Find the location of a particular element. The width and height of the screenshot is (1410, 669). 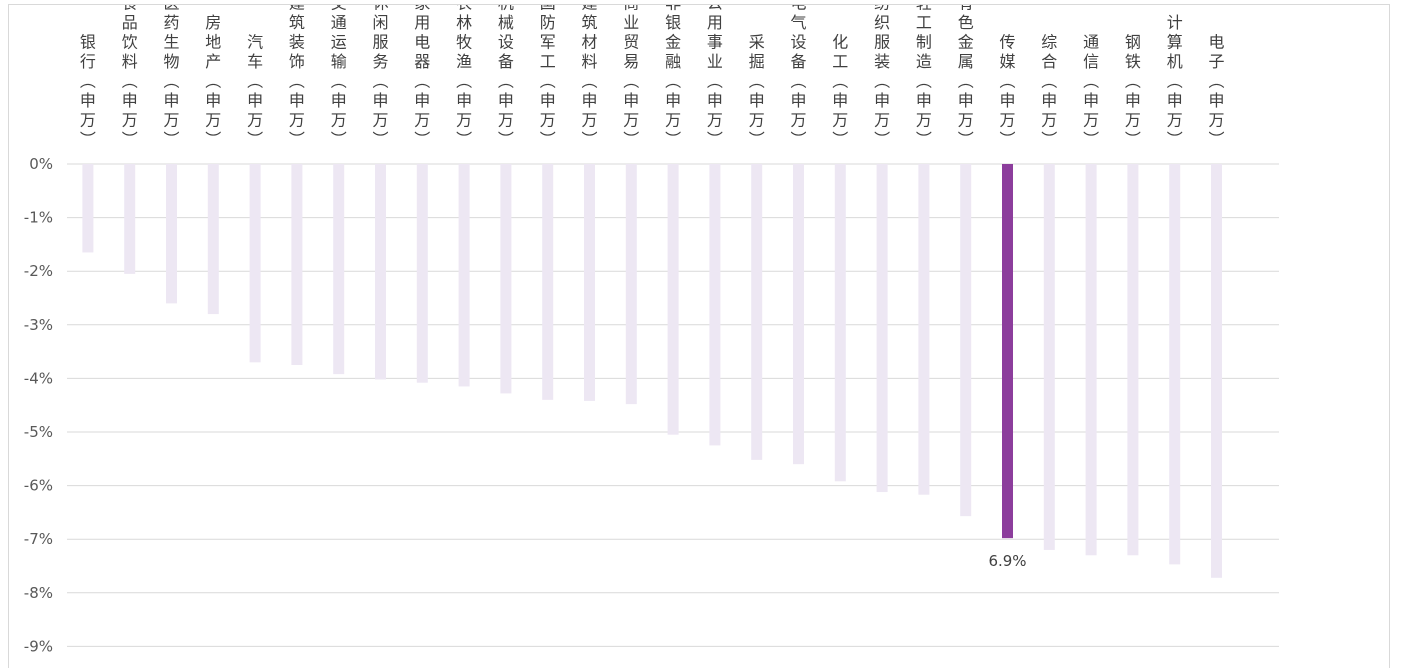

highlight-data-label: 6.9% is located at coordinates (1007, 561).